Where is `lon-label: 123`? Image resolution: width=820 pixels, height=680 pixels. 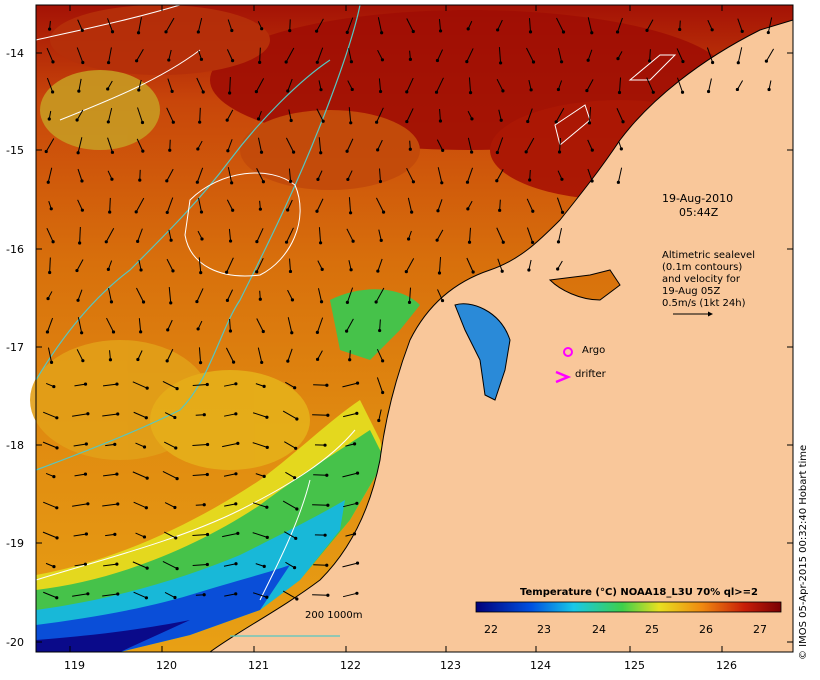 lon-label: 123 is located at coordinates (450, 665).